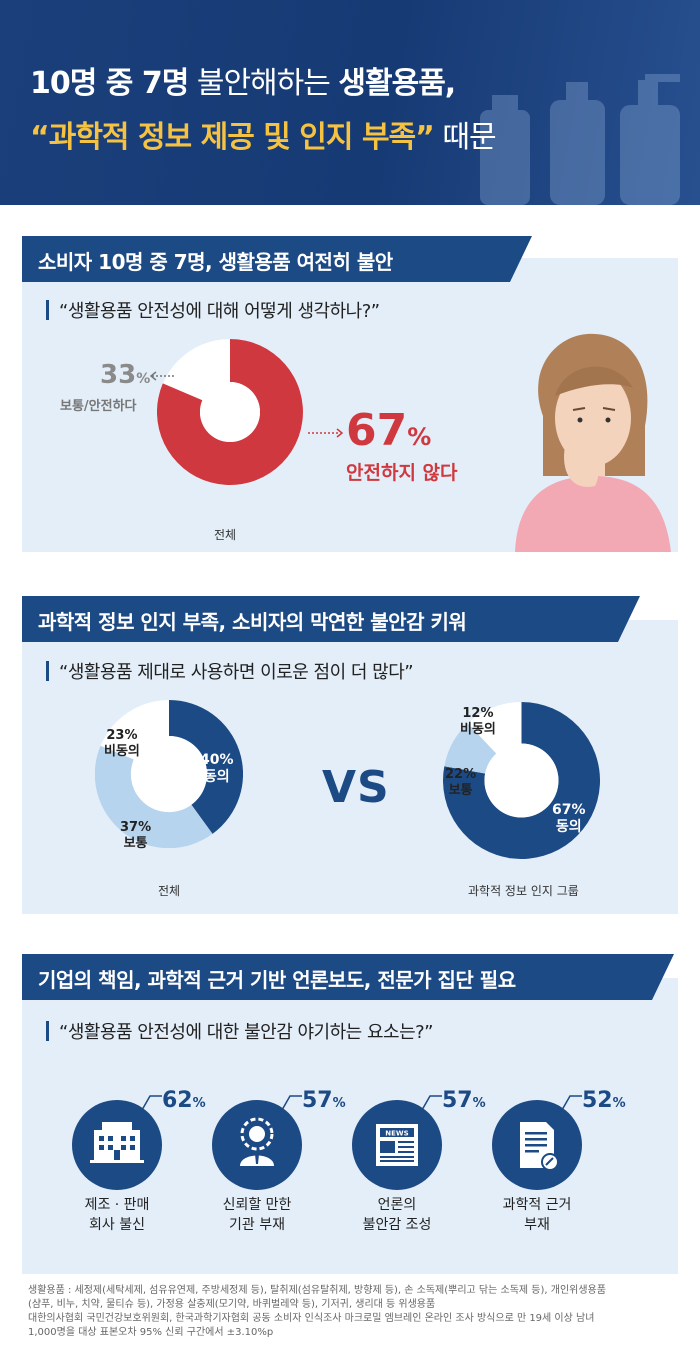 The height and width of the screenshot is (1359, 700). Describe the element at coordinates (117, 1215) in the screenshot. I see `factor-1-label: 제조 · 판매 회사 불신` at that location.